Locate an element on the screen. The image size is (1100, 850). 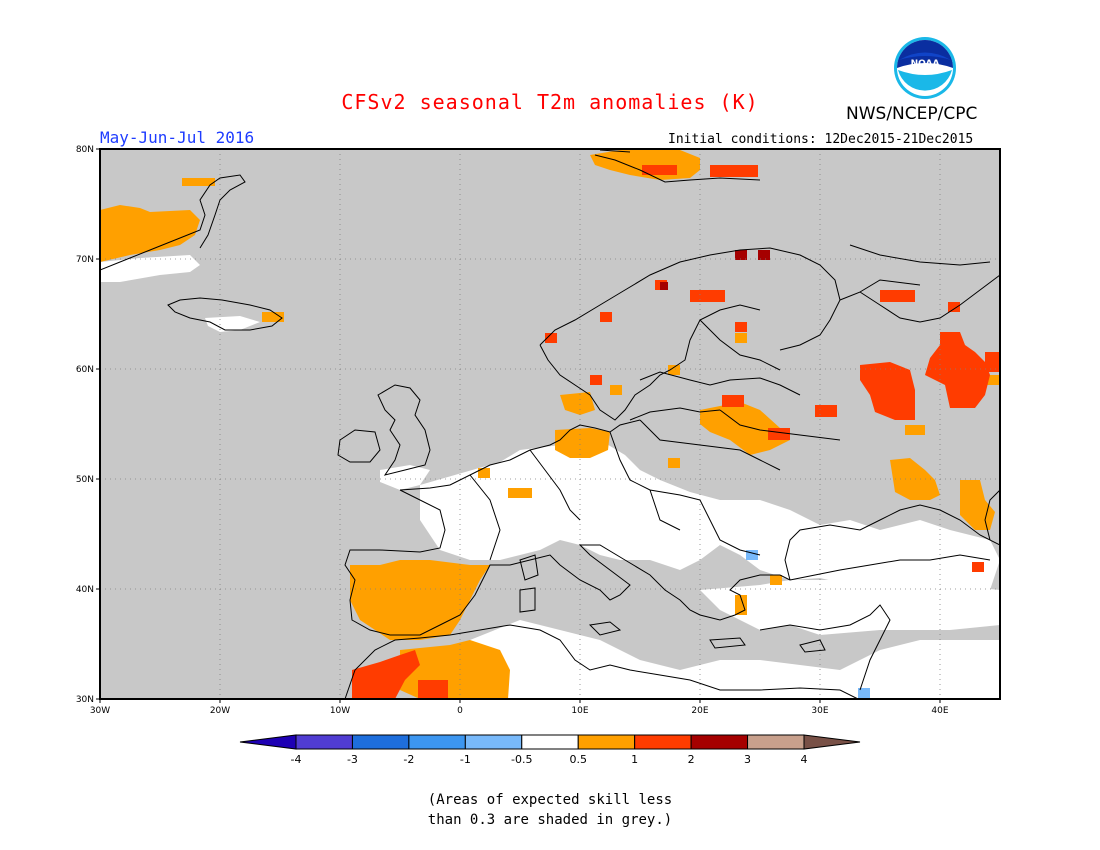
lon-axis-ticks: 30W 20W 10W 0 10E 20E 30E 40E is located at coordinates (519, 707).